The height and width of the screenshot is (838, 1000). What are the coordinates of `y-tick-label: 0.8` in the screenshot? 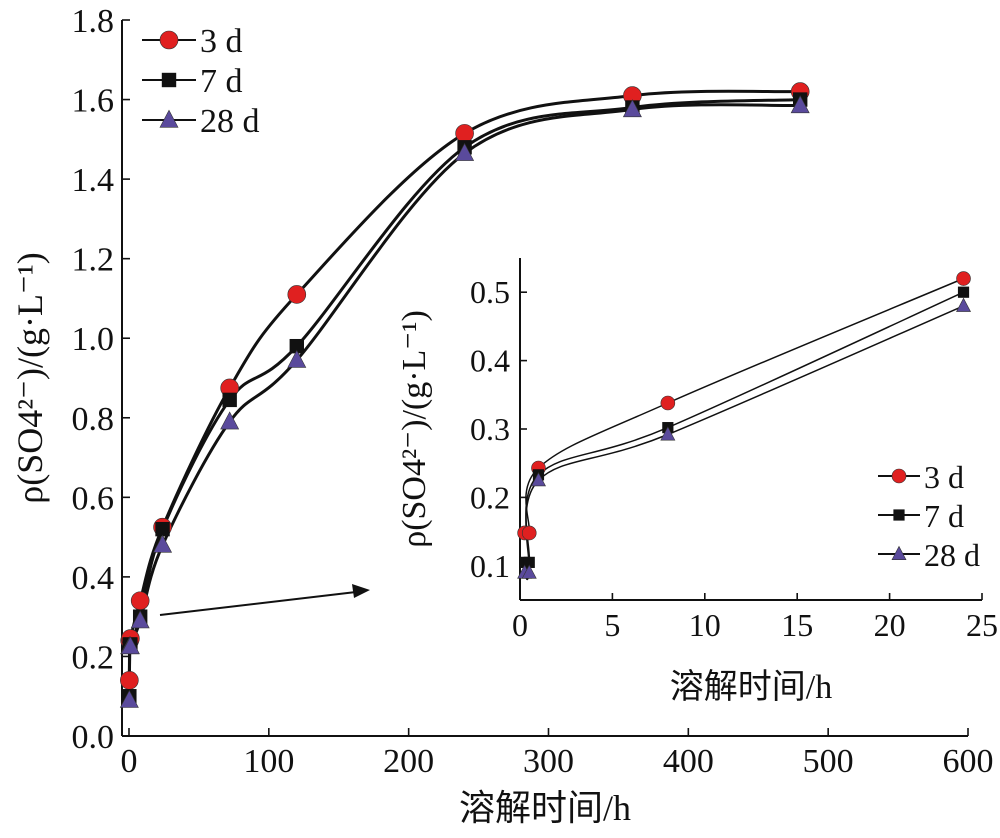 It's located at (93, 419).